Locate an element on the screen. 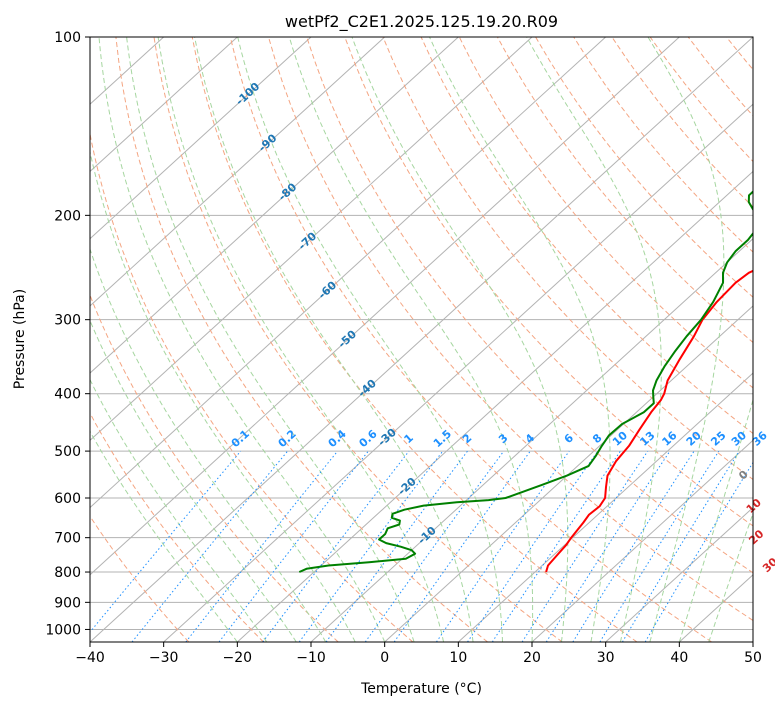  y-tick-label: 800 is located at coordinates (67, 573).